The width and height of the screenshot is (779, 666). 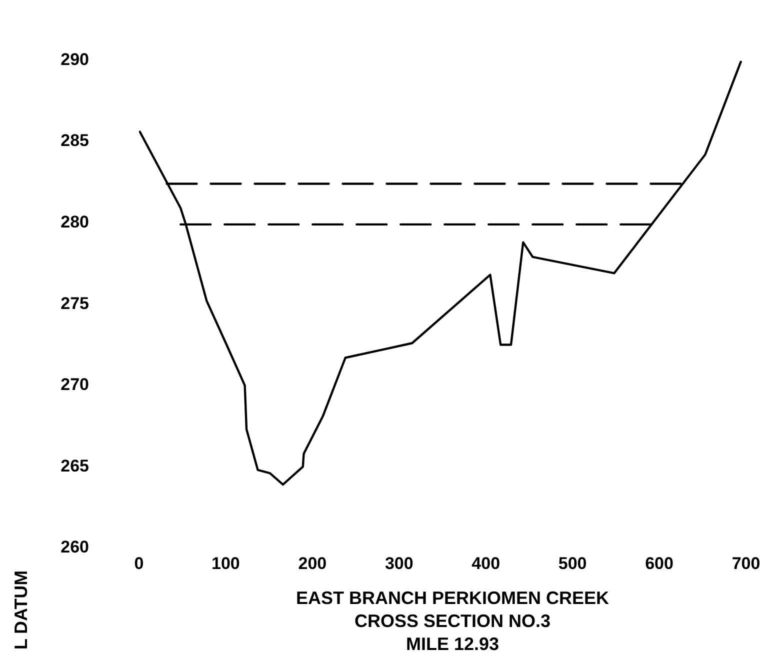 I want to click on y-tick-label: 260, so click(x=74, y=547).